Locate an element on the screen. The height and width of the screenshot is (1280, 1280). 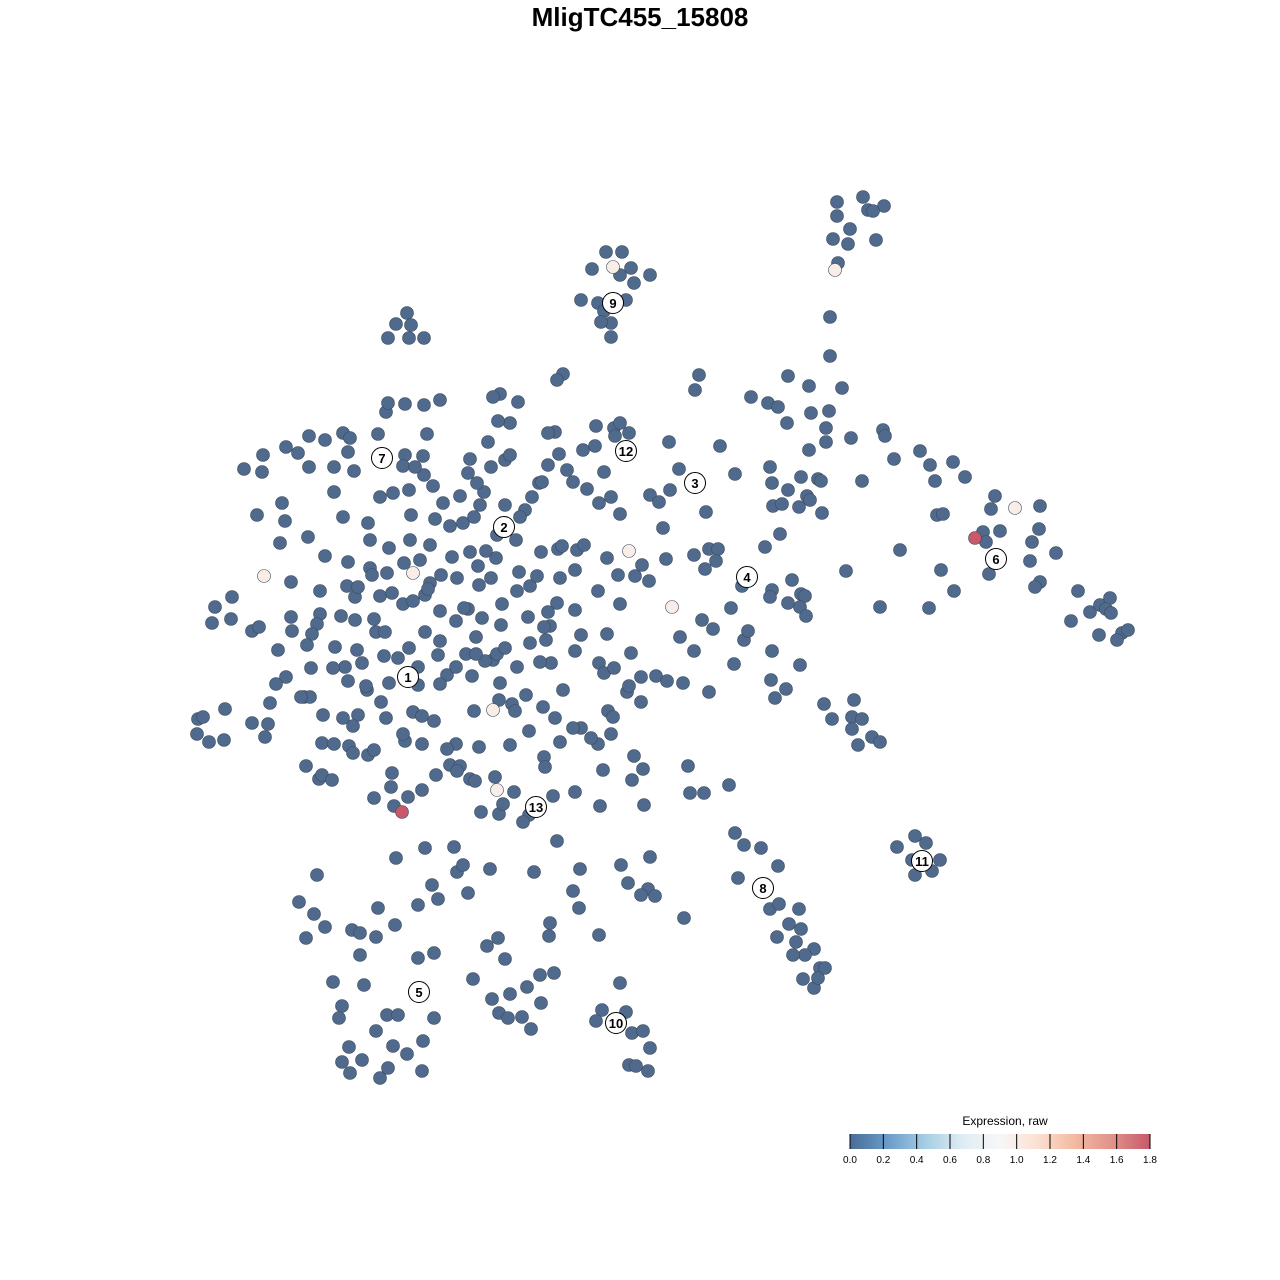
legend-tick-label: 0.0 is located at coordinates (850, 1160).